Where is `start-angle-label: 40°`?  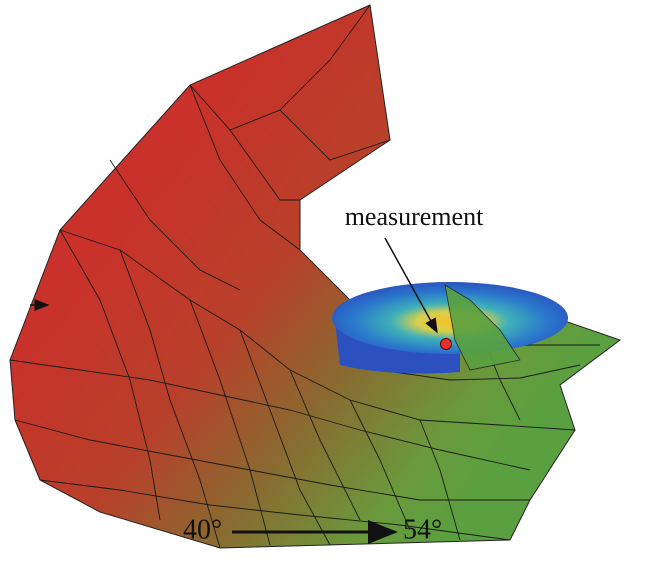
start-angle-label: 40° is located at coordinates (202, 529).